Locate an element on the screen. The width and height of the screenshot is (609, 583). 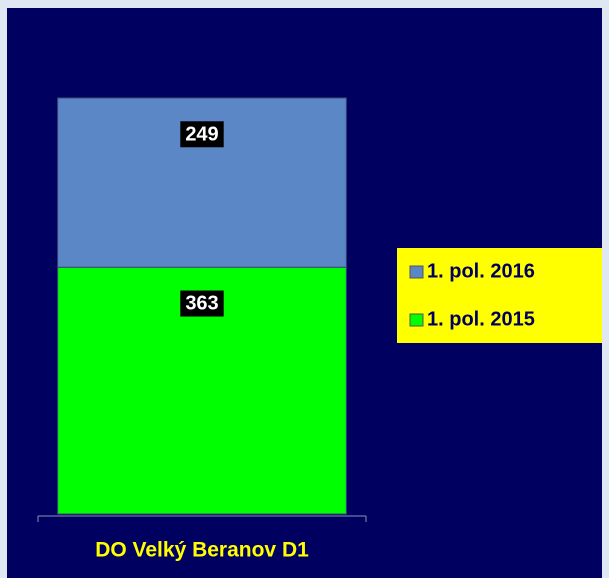
legend-box is located at coordinates (499, 295).